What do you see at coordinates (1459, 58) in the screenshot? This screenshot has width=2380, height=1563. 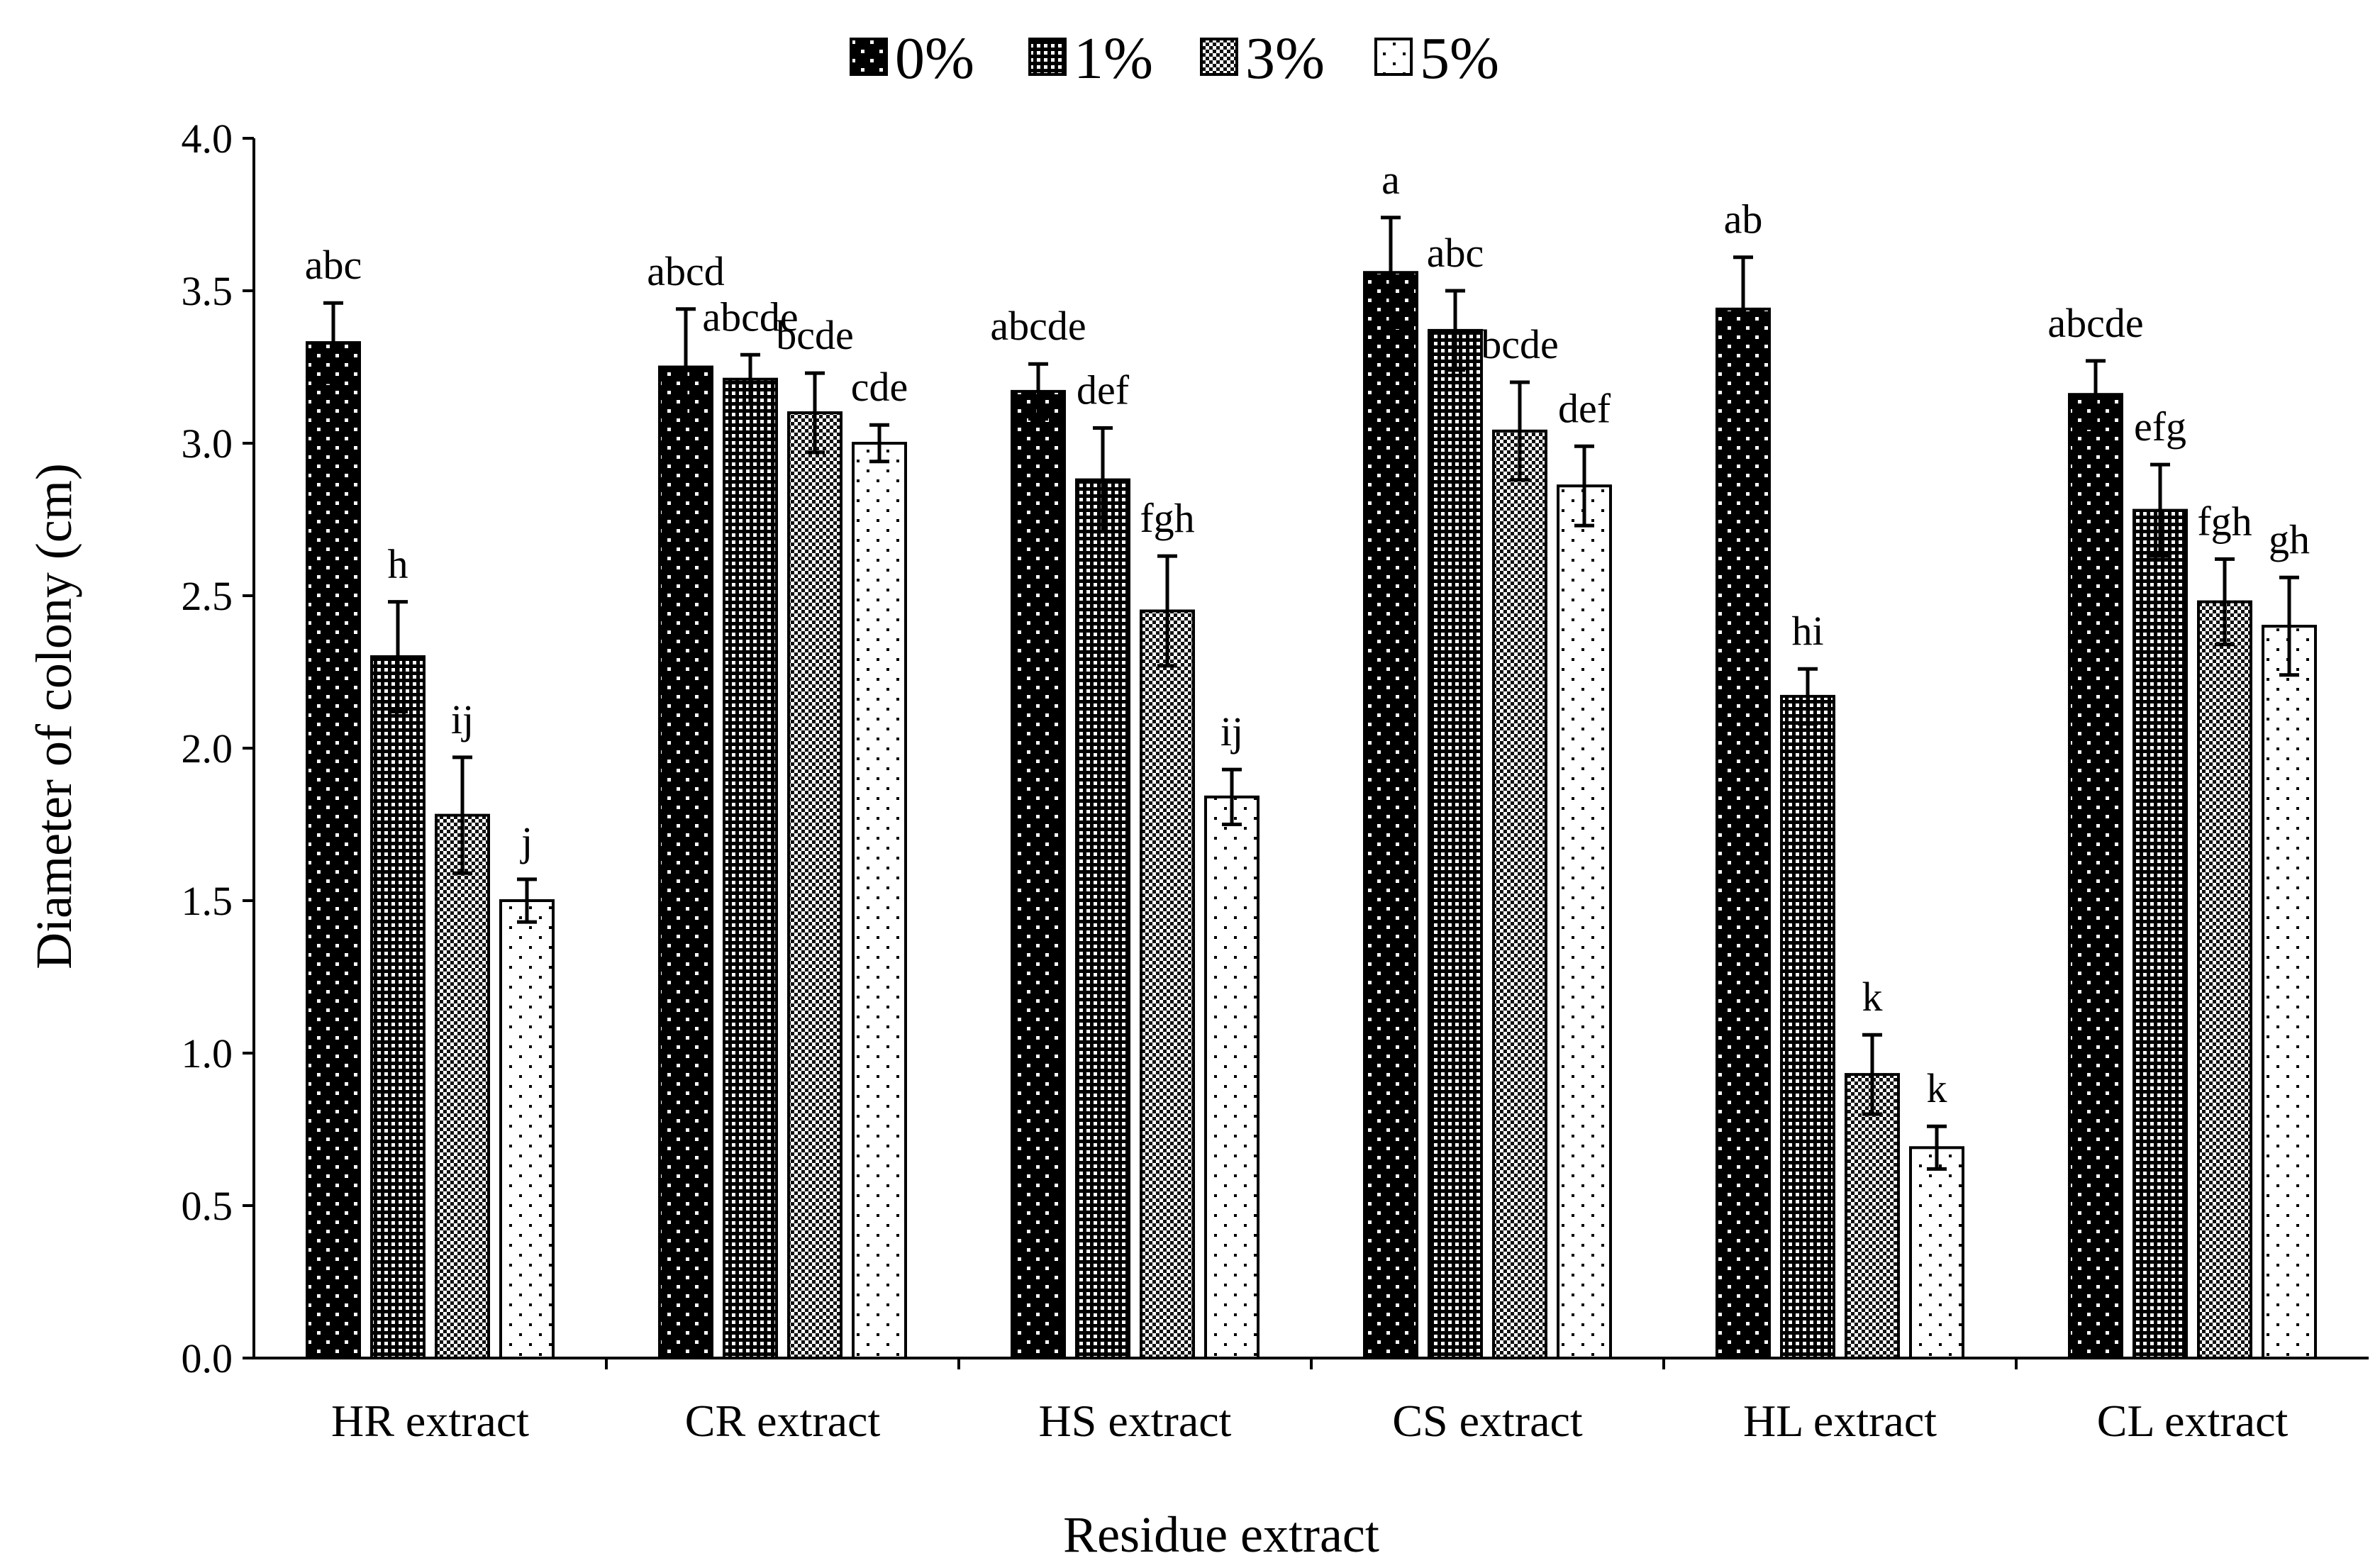 I see `legend-label-5pct: 5%` at bounding box center [1459, 58].